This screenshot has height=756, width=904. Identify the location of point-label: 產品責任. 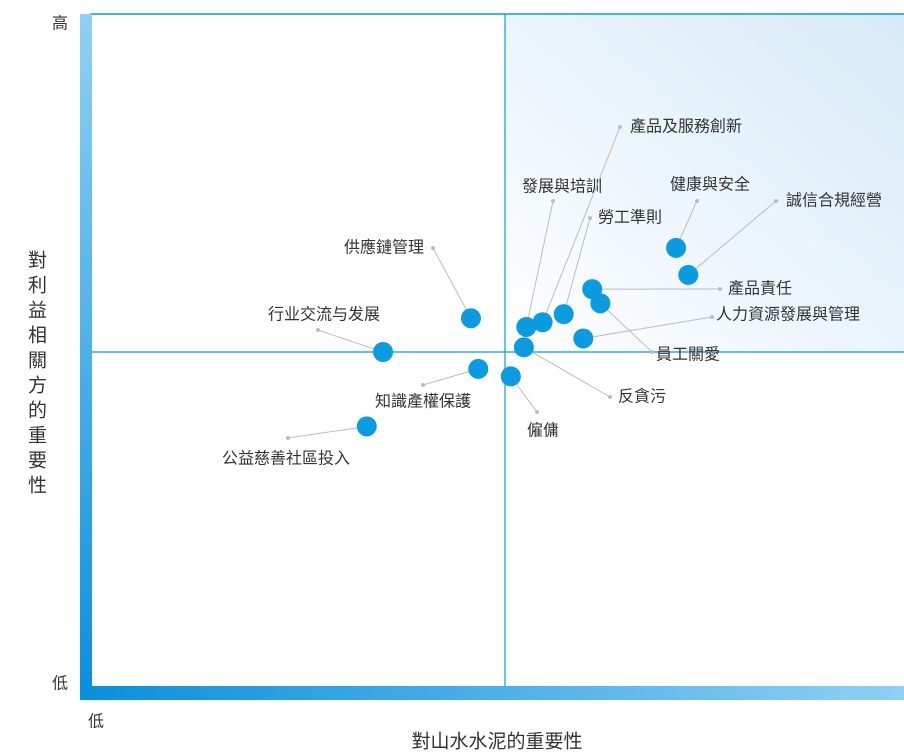
(760, 288).